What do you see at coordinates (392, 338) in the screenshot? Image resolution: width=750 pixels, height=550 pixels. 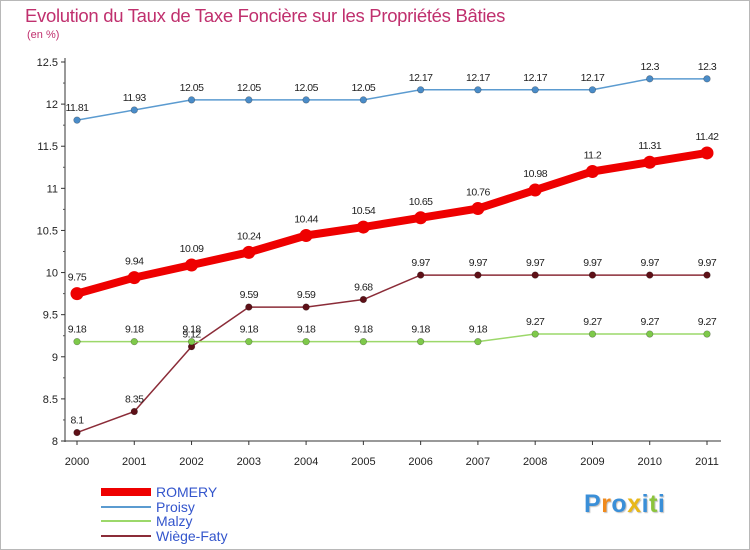 I see `series-line-malzy` at bounding box center [392, 338].